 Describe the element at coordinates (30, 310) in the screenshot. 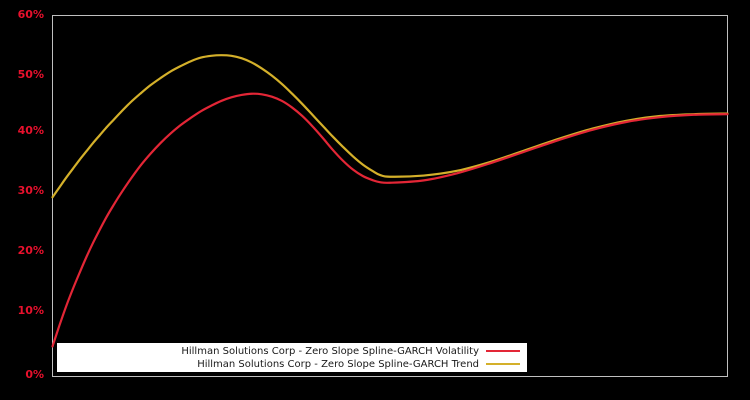

I see `ytick-label-10: 10%` at that location.